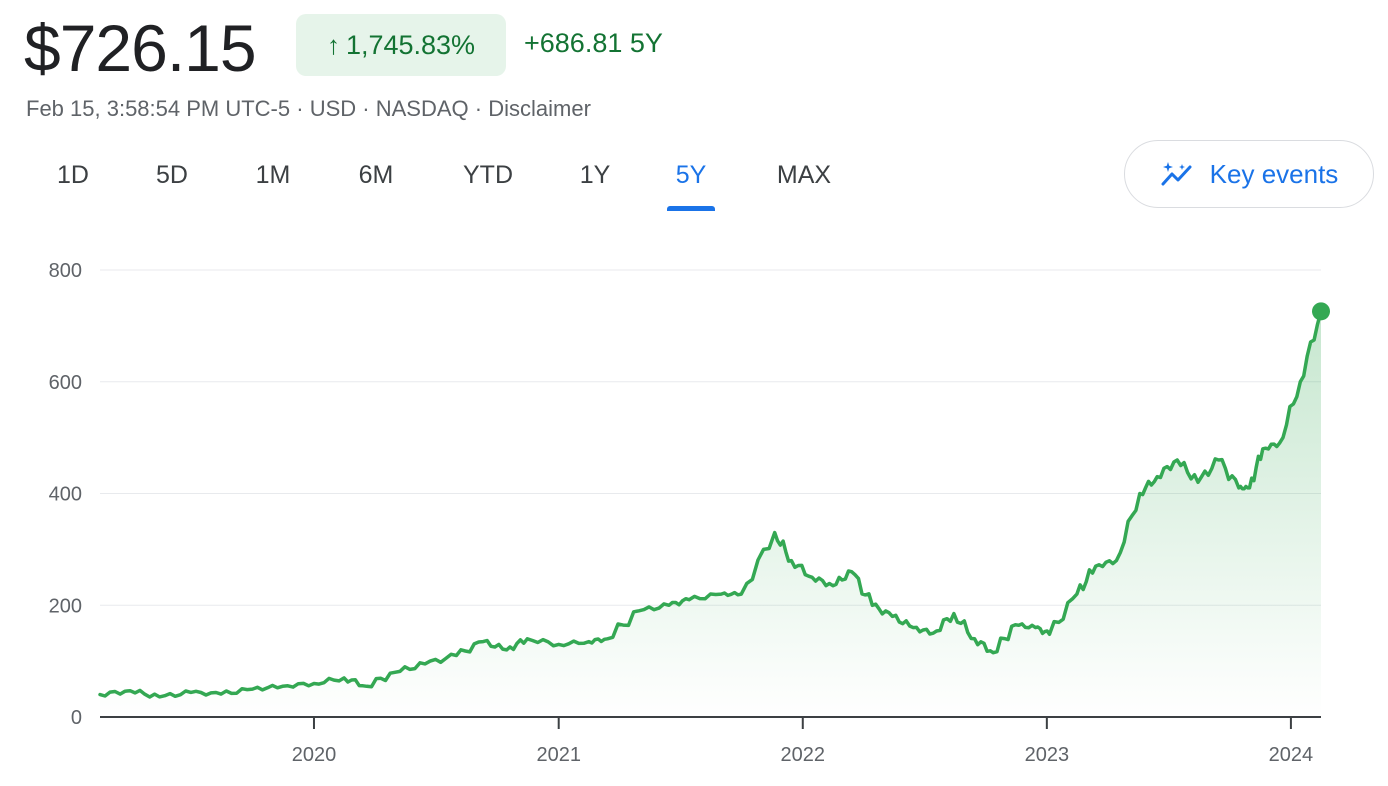  I want to click on x-tick-label: 2020, so click(314, 755).